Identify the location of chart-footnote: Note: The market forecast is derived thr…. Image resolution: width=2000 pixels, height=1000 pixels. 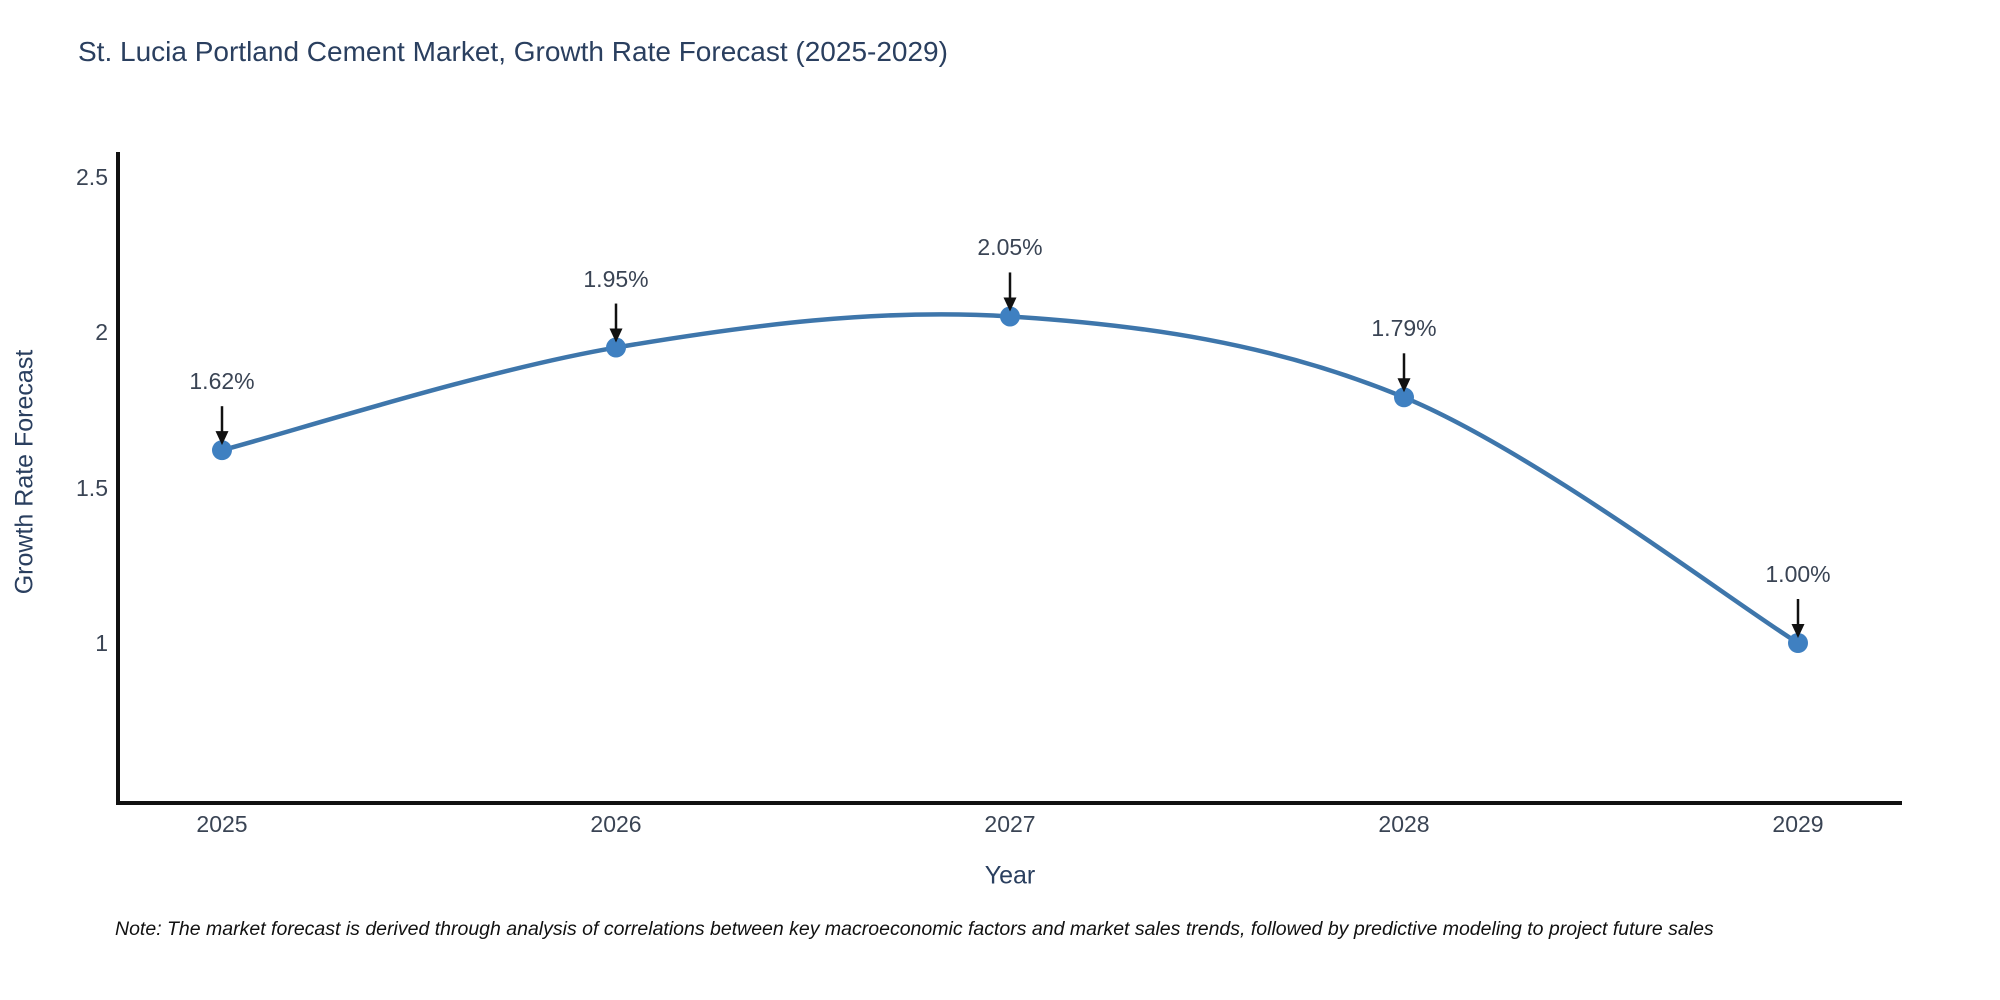
(914, 929).